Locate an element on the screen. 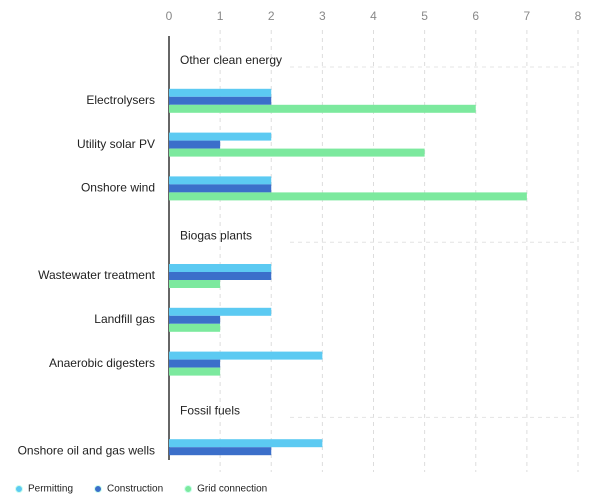 This screenshot has width=605, height=503. category-label: Landfill gas is located at coordinates (124, 319).